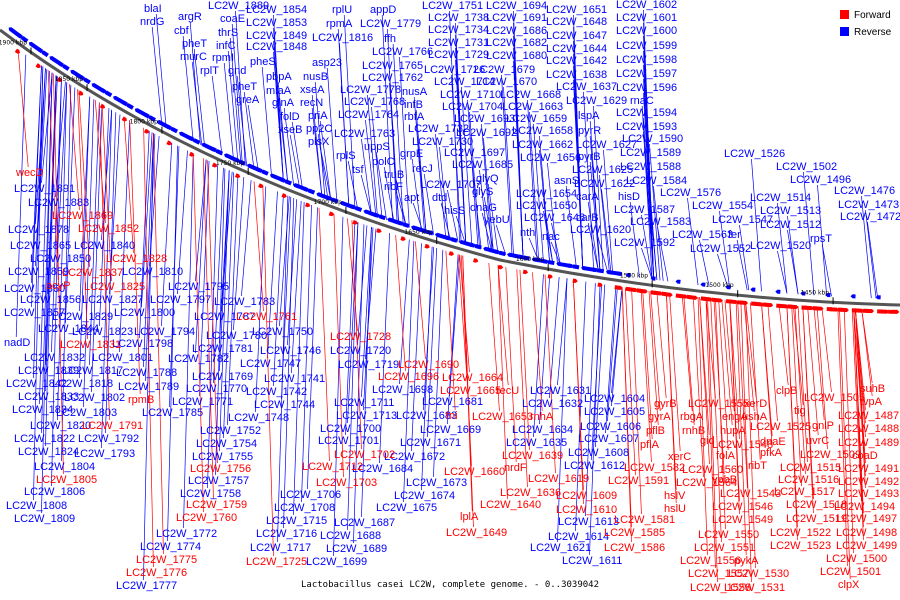 The height and width of the screenshot is (600, 900). I want to click on reverse-gene-label: nusB, so click(315, 77).